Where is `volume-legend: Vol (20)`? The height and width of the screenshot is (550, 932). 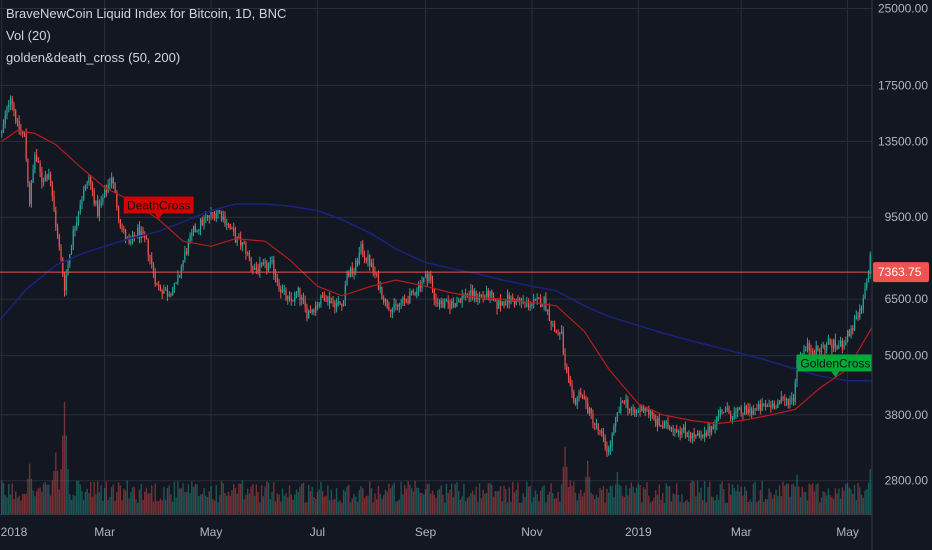
volume-legend: Vol (20) is located at coordinates (28, 35).